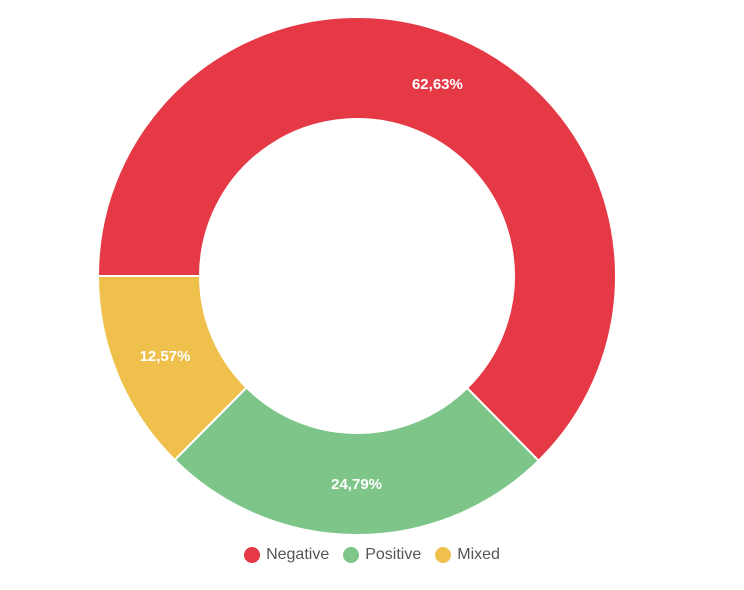 Image resolution: width=744 pixels, height=590 pixels. I want to click on slice-label-positive: 24,79%, so click(356, 484).